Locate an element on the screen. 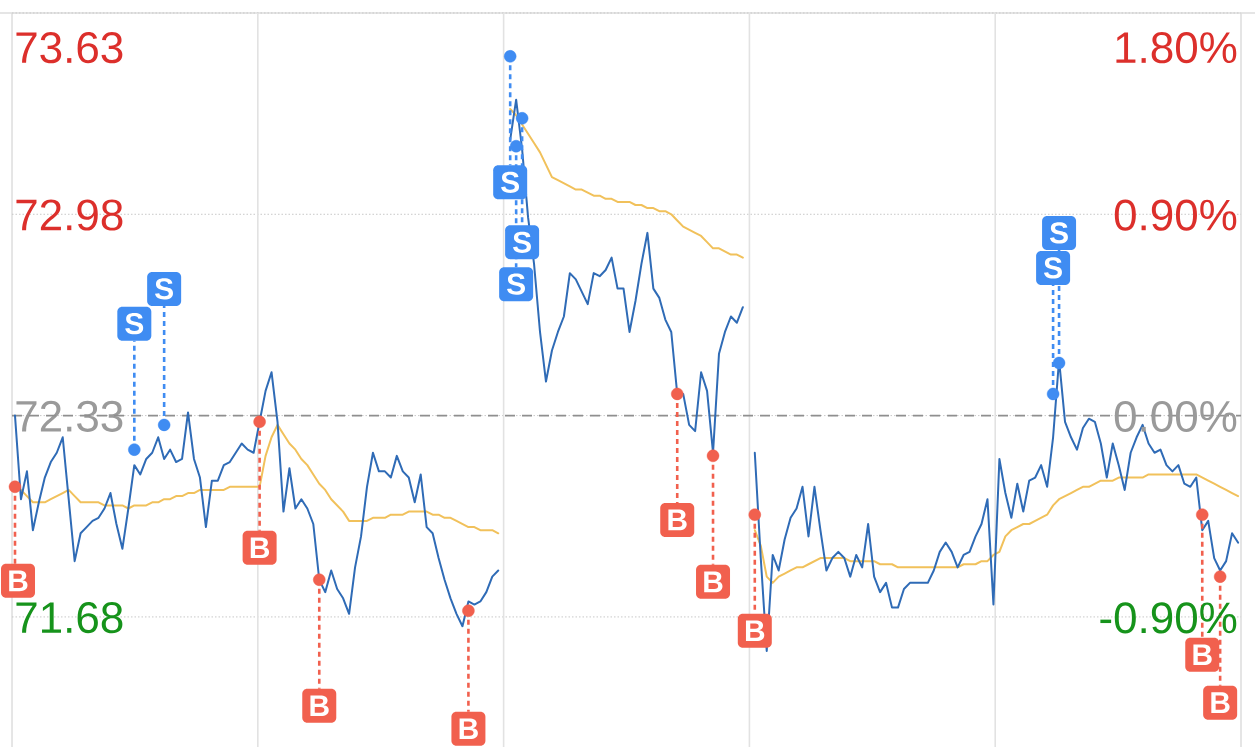  y-tick-label: 71.68 is located at coordinates (69, 618).